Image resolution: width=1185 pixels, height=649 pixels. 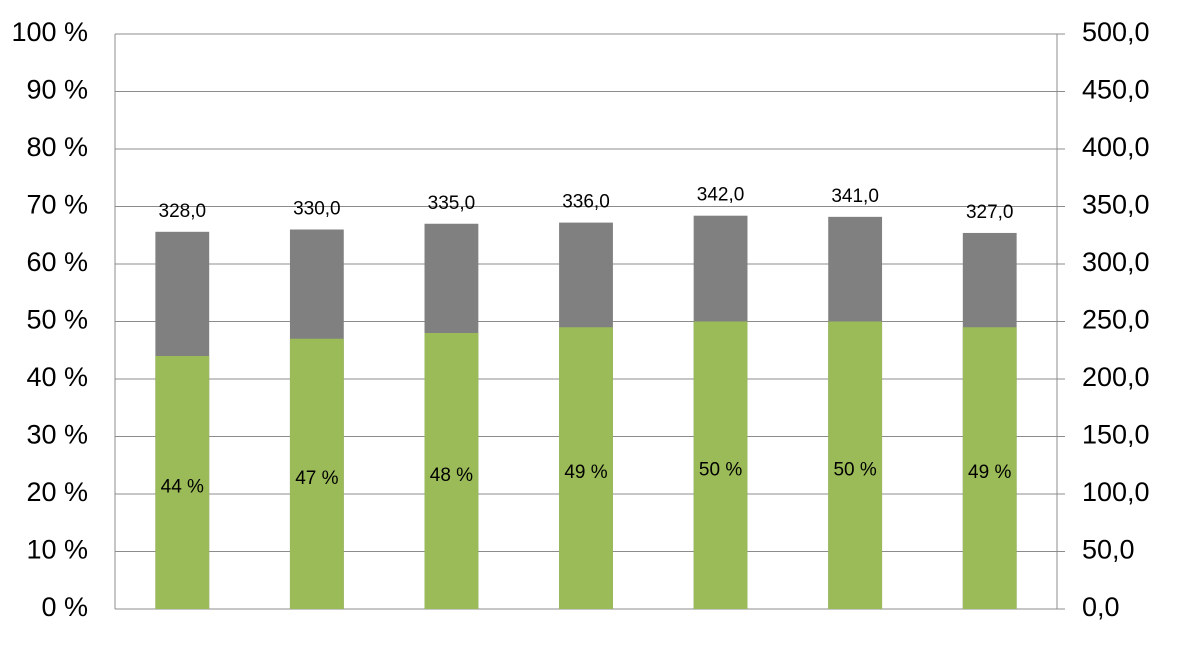 I want to click on y-tick-label: 100 %, so click(x=49, y=32).